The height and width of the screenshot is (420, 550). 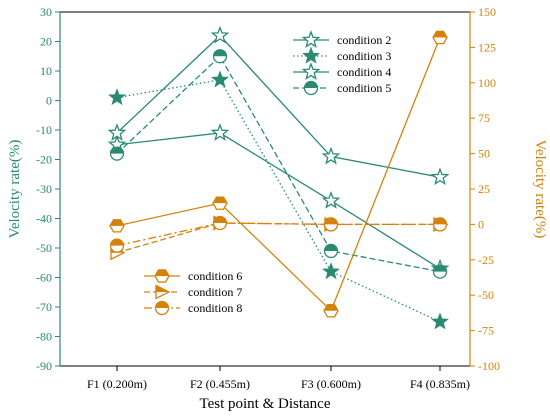 What do you see at coordinates (484, 154) in the screenshot?
I see `right-y-tick-label: 50` at bounding box center [484, 154].